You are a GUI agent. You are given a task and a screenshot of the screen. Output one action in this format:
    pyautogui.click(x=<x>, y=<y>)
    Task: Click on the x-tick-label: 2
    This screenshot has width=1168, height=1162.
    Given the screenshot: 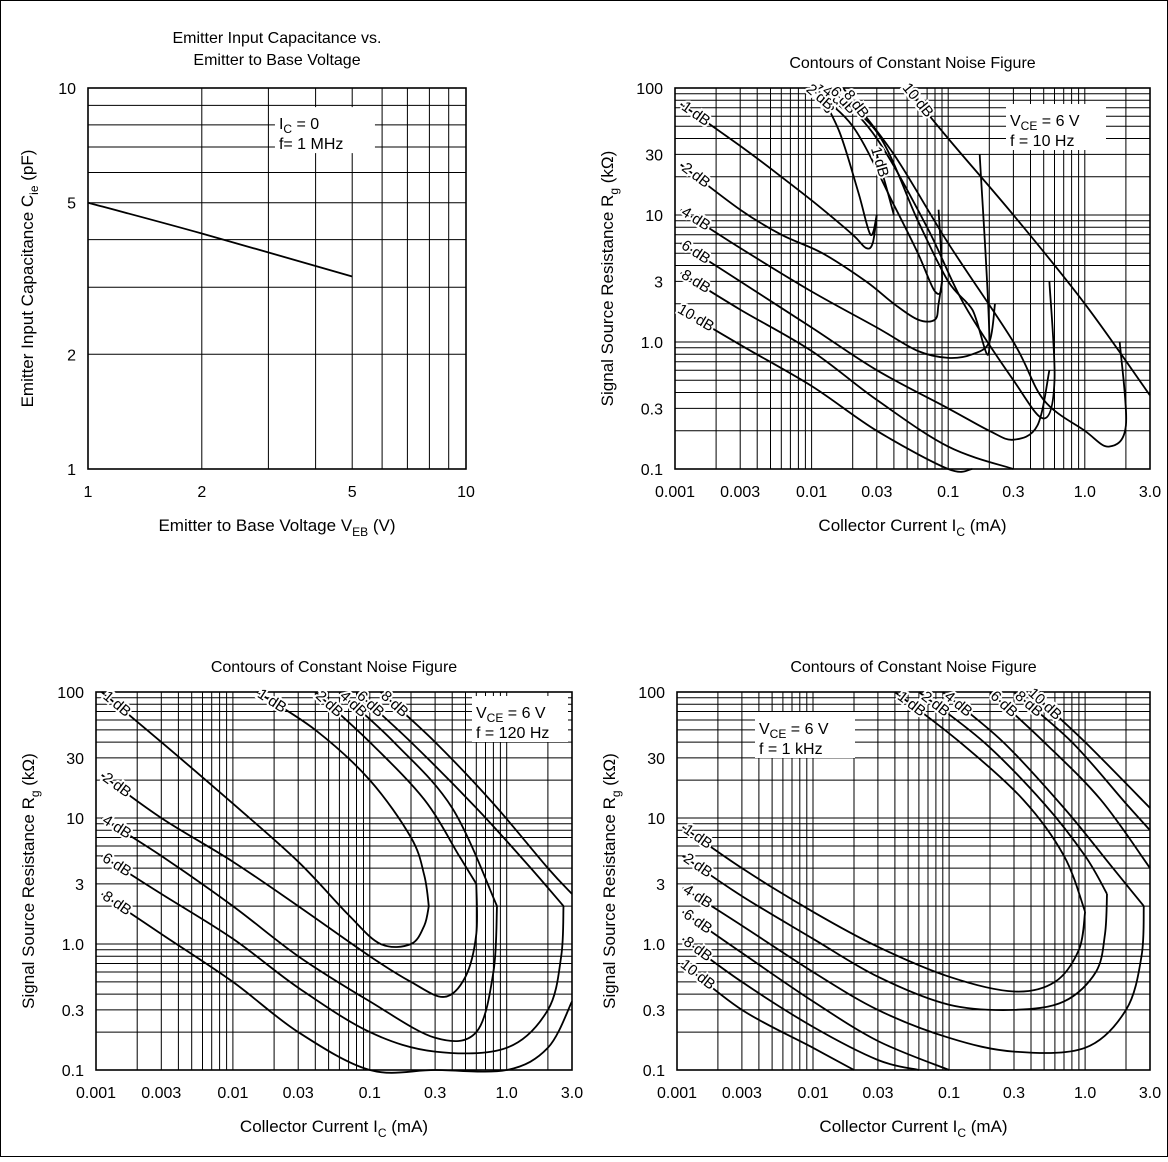 What is the action you would take?
    pyautogui.click(x=201, y=492)
    